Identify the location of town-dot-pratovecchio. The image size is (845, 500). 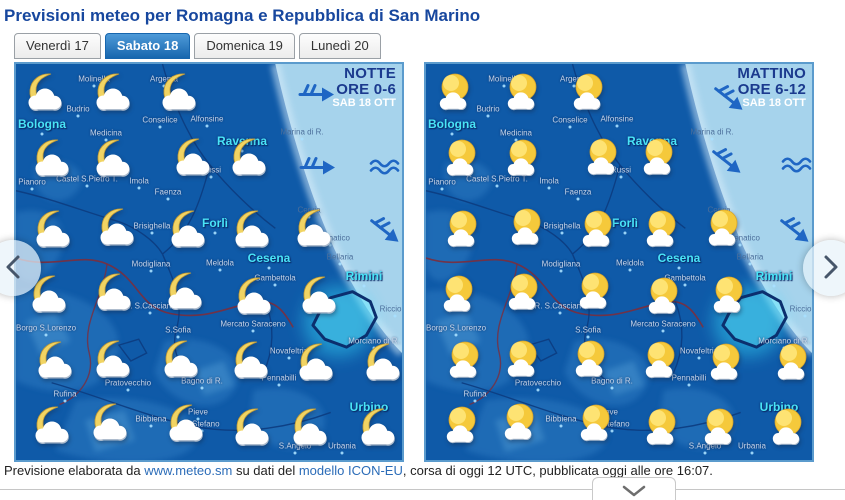
(538, 390).